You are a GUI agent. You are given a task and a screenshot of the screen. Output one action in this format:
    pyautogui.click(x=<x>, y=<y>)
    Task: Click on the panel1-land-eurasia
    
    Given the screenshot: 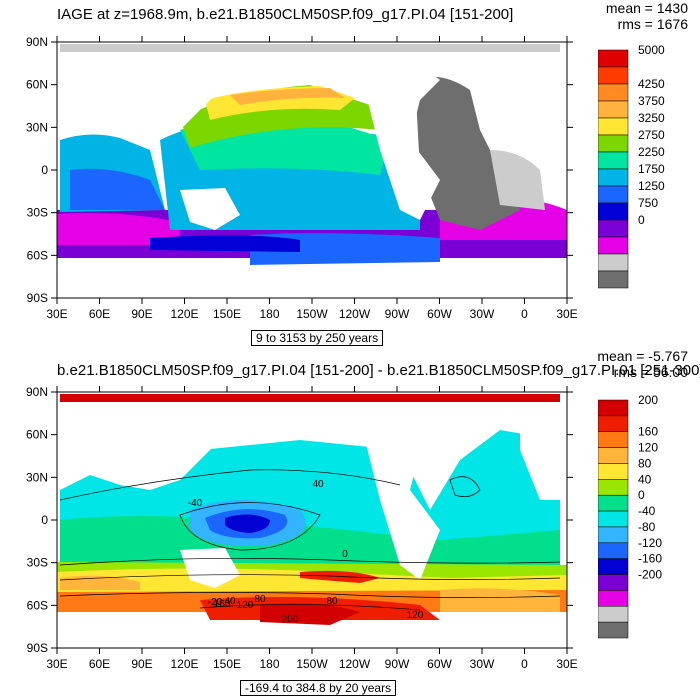 What is the action you would take?
    pyautogui.click(x=143, y=100)
    